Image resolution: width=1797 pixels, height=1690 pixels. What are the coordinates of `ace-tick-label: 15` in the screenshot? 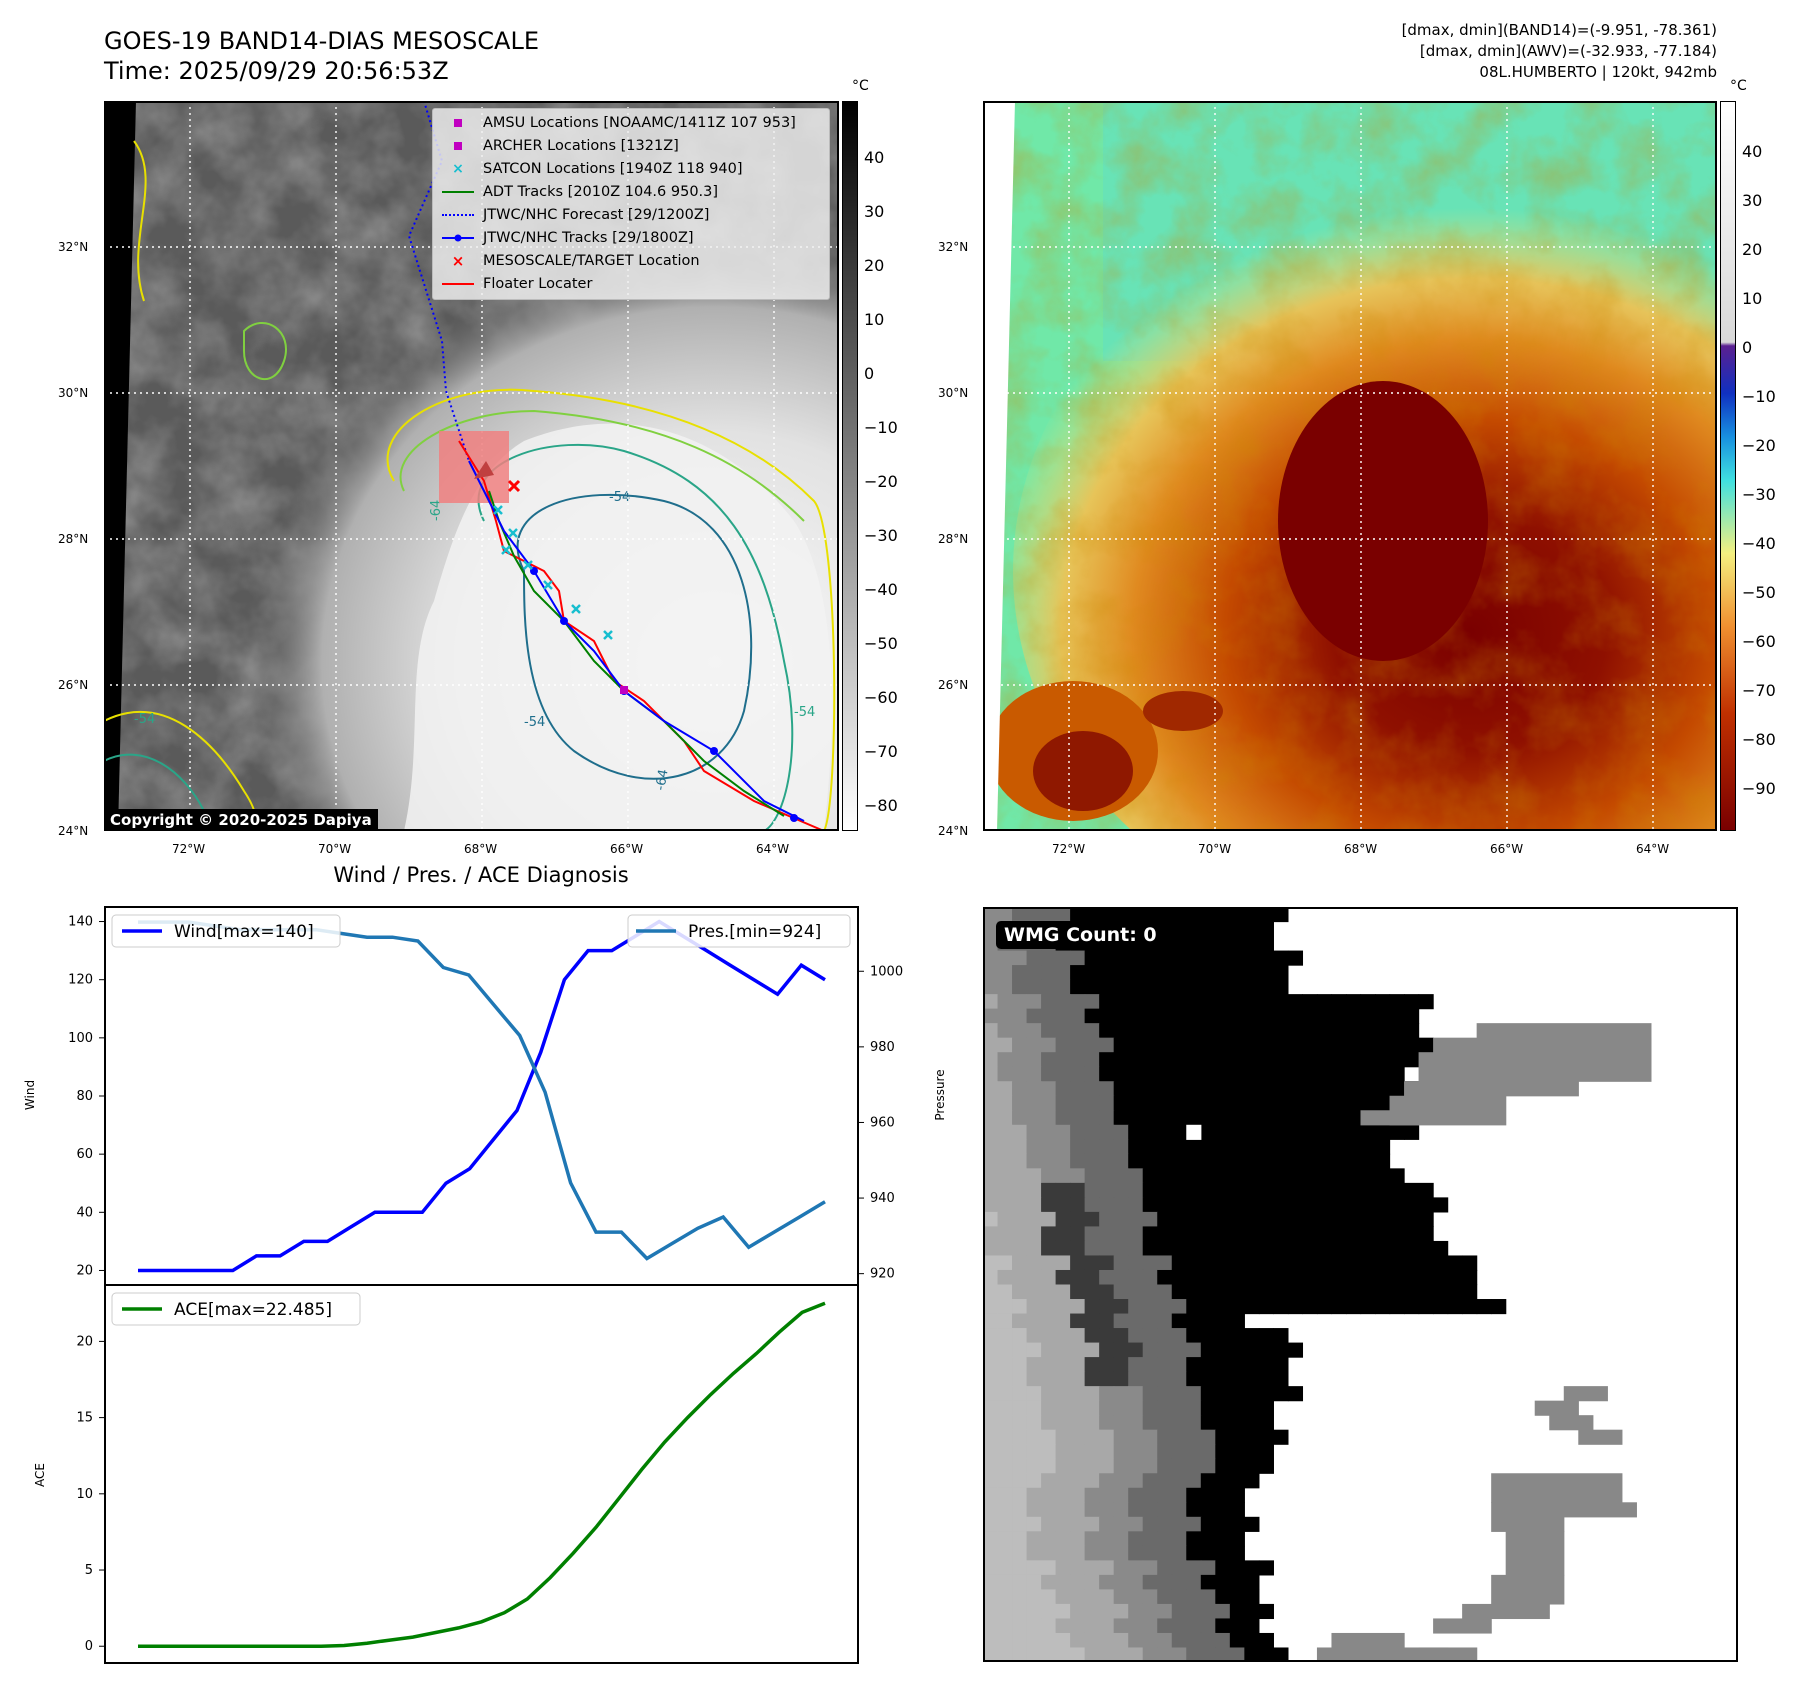 It's located at (84, 1418).